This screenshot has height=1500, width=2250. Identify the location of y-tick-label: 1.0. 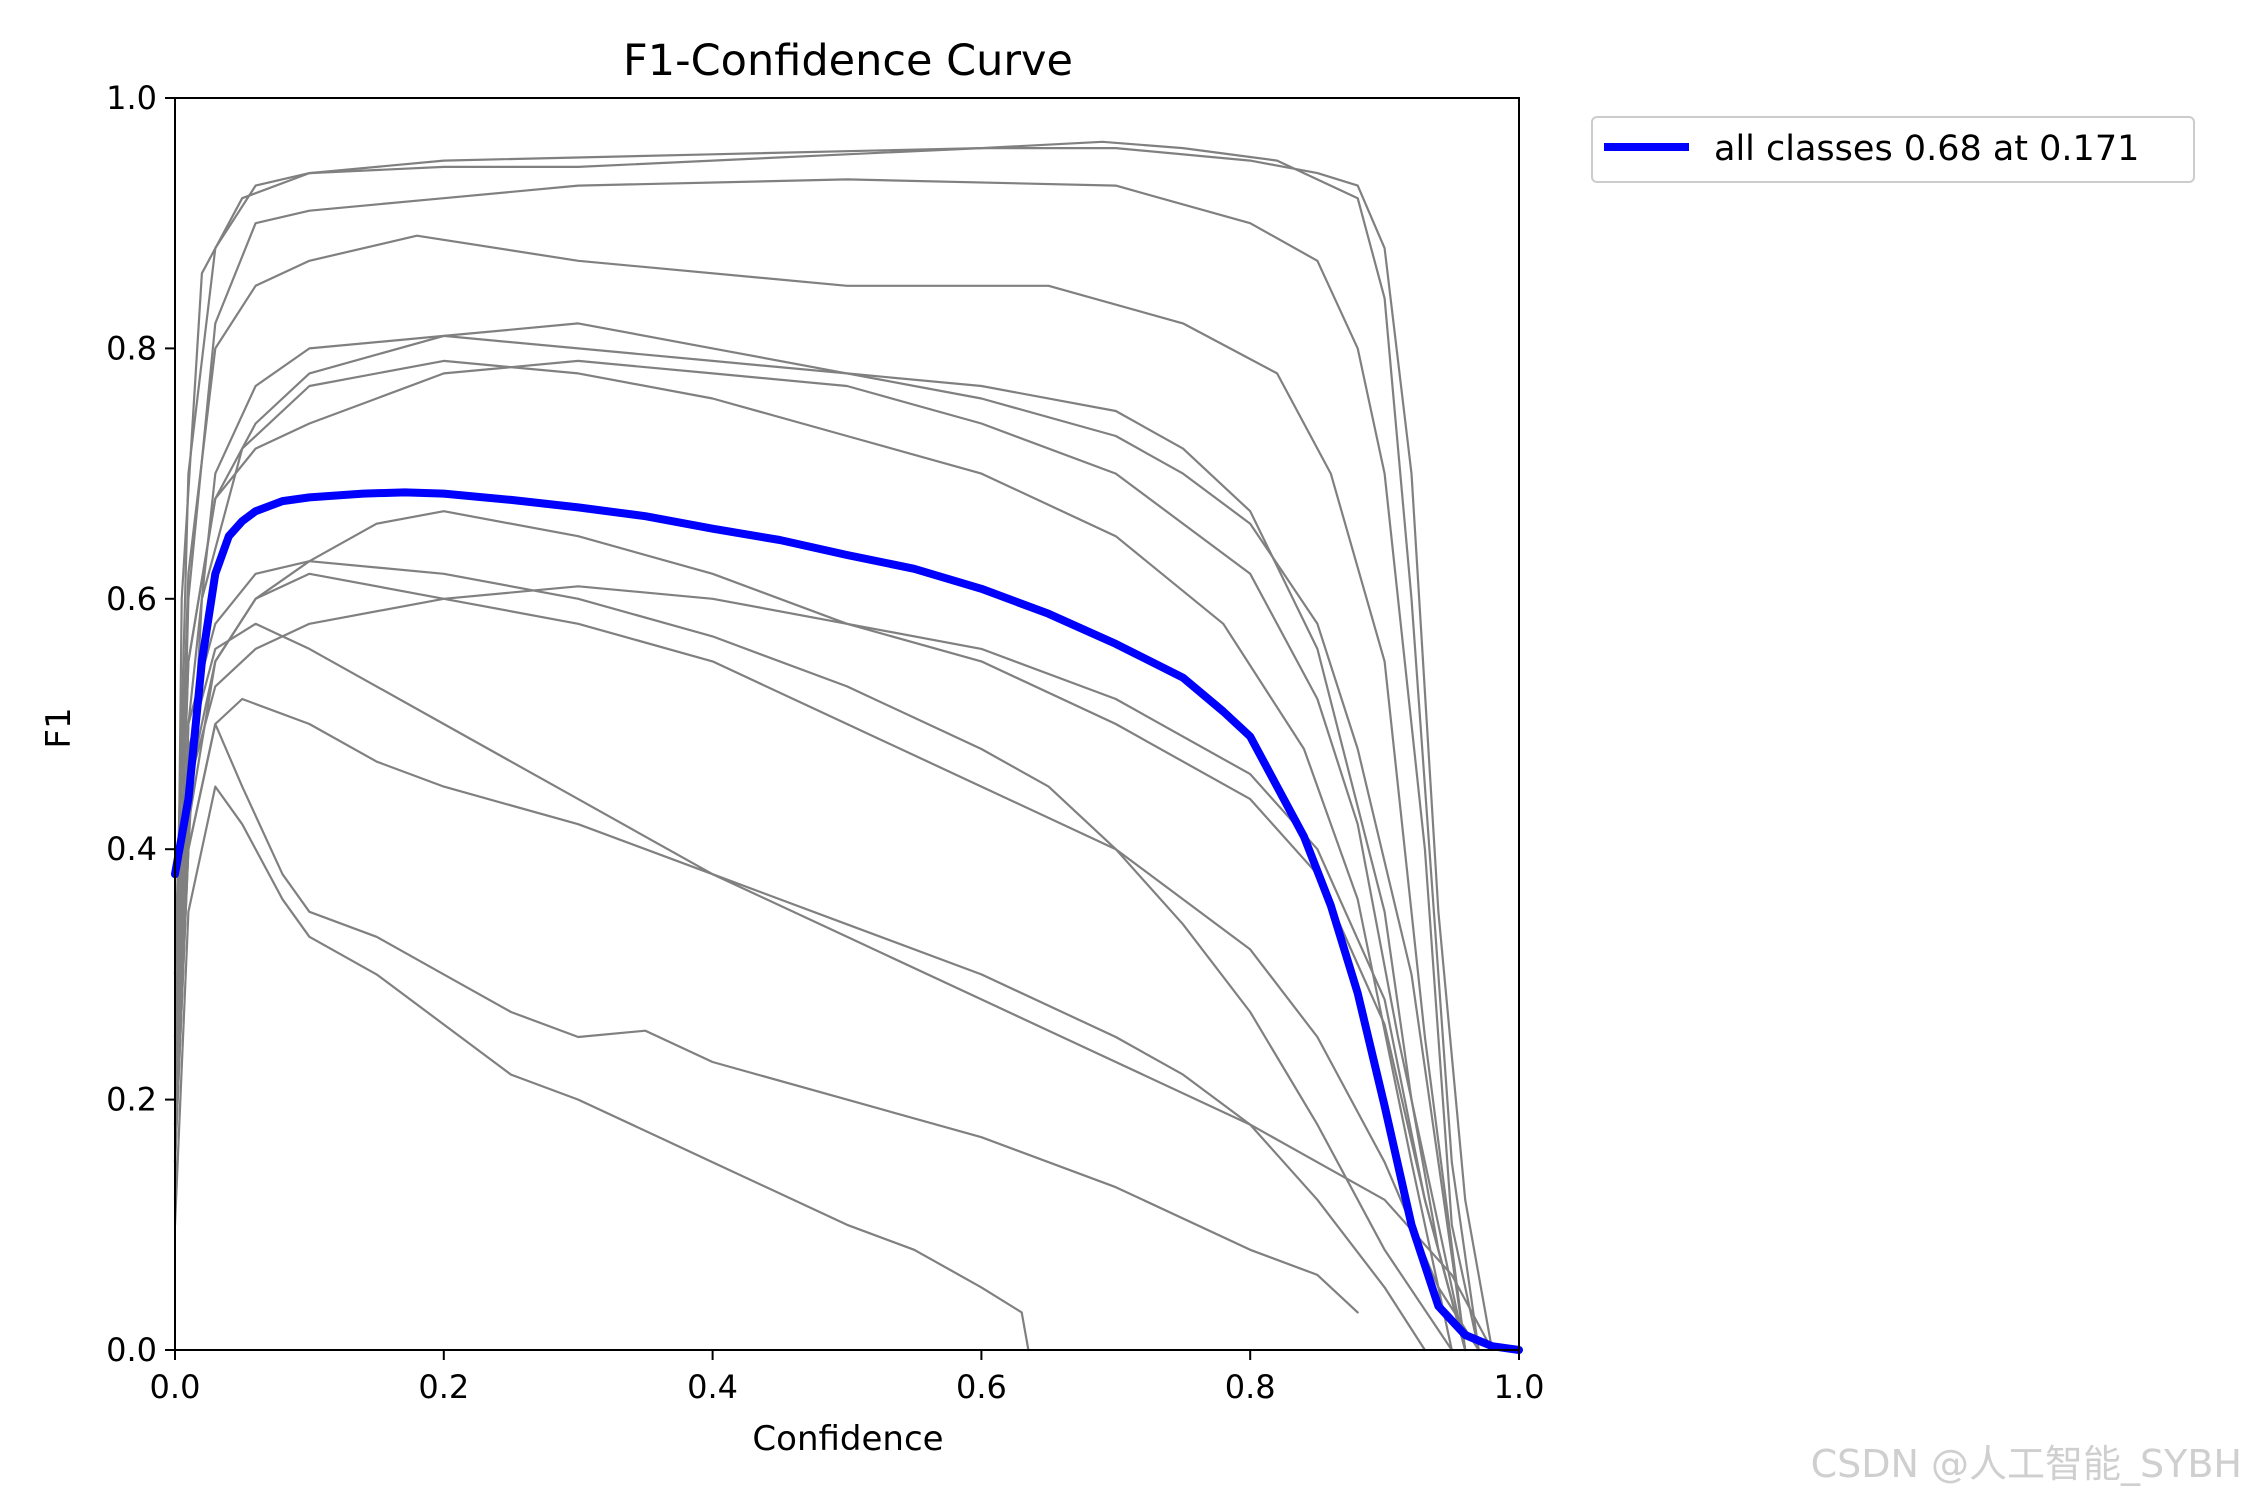
(131, 98).